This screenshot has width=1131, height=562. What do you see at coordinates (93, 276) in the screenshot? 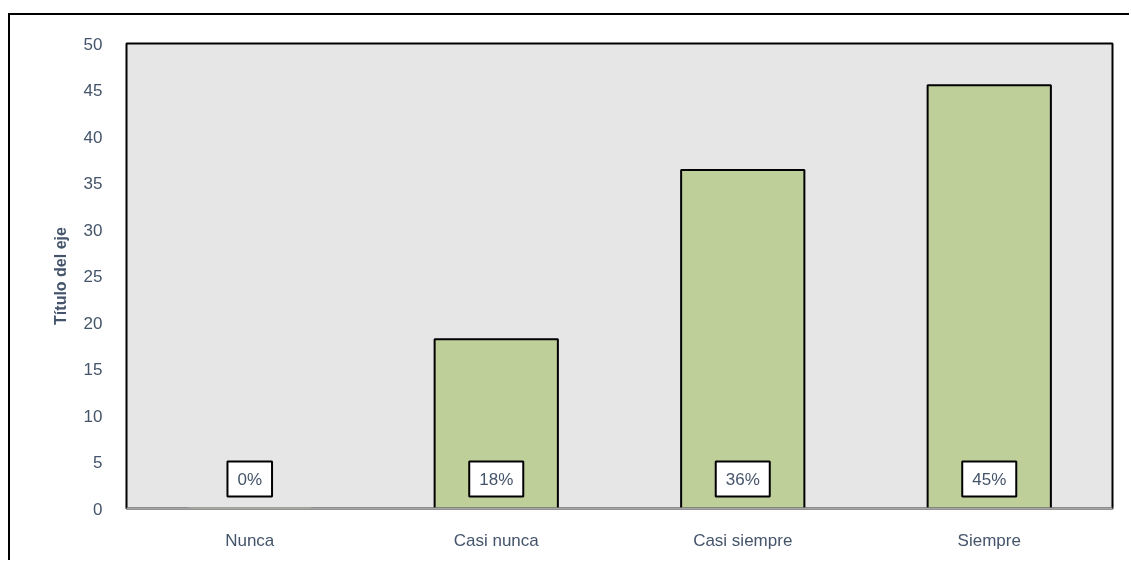
I see `y-tick-label: 25` at bounding box center [93, 276].